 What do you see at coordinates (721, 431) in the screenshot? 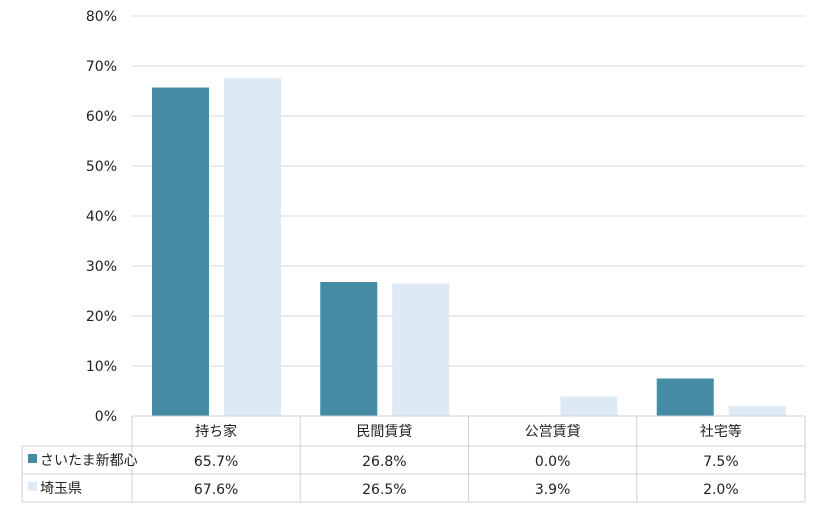
I see `x-category-label: 社宅等` at bounding box center [721, 431].